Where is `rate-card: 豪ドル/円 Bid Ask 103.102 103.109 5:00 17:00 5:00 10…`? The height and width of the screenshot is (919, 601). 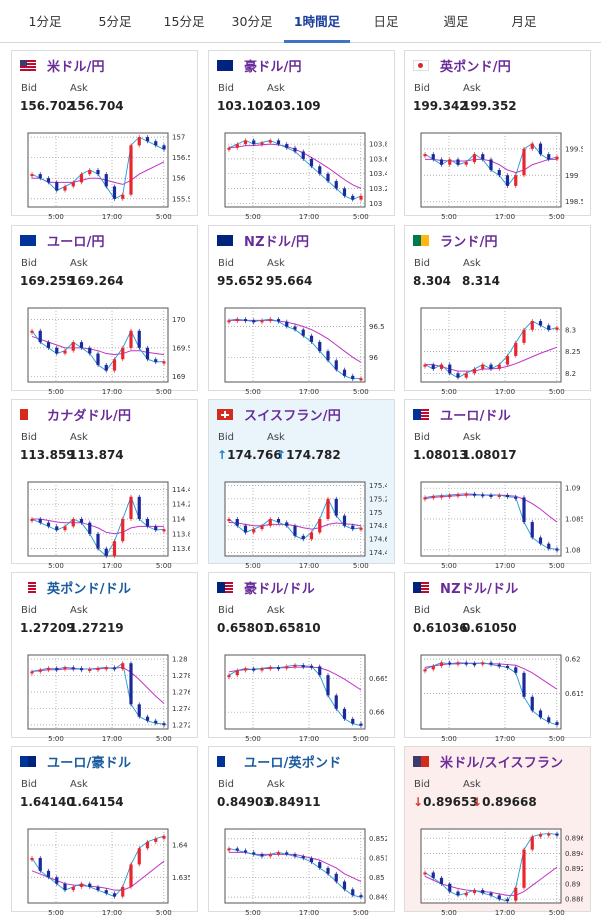
rate-card: 豪ドル/円 Bid Ask 103.102 103.109 5:00 17:00 5:00 10… is located at coordinates (301, 135).